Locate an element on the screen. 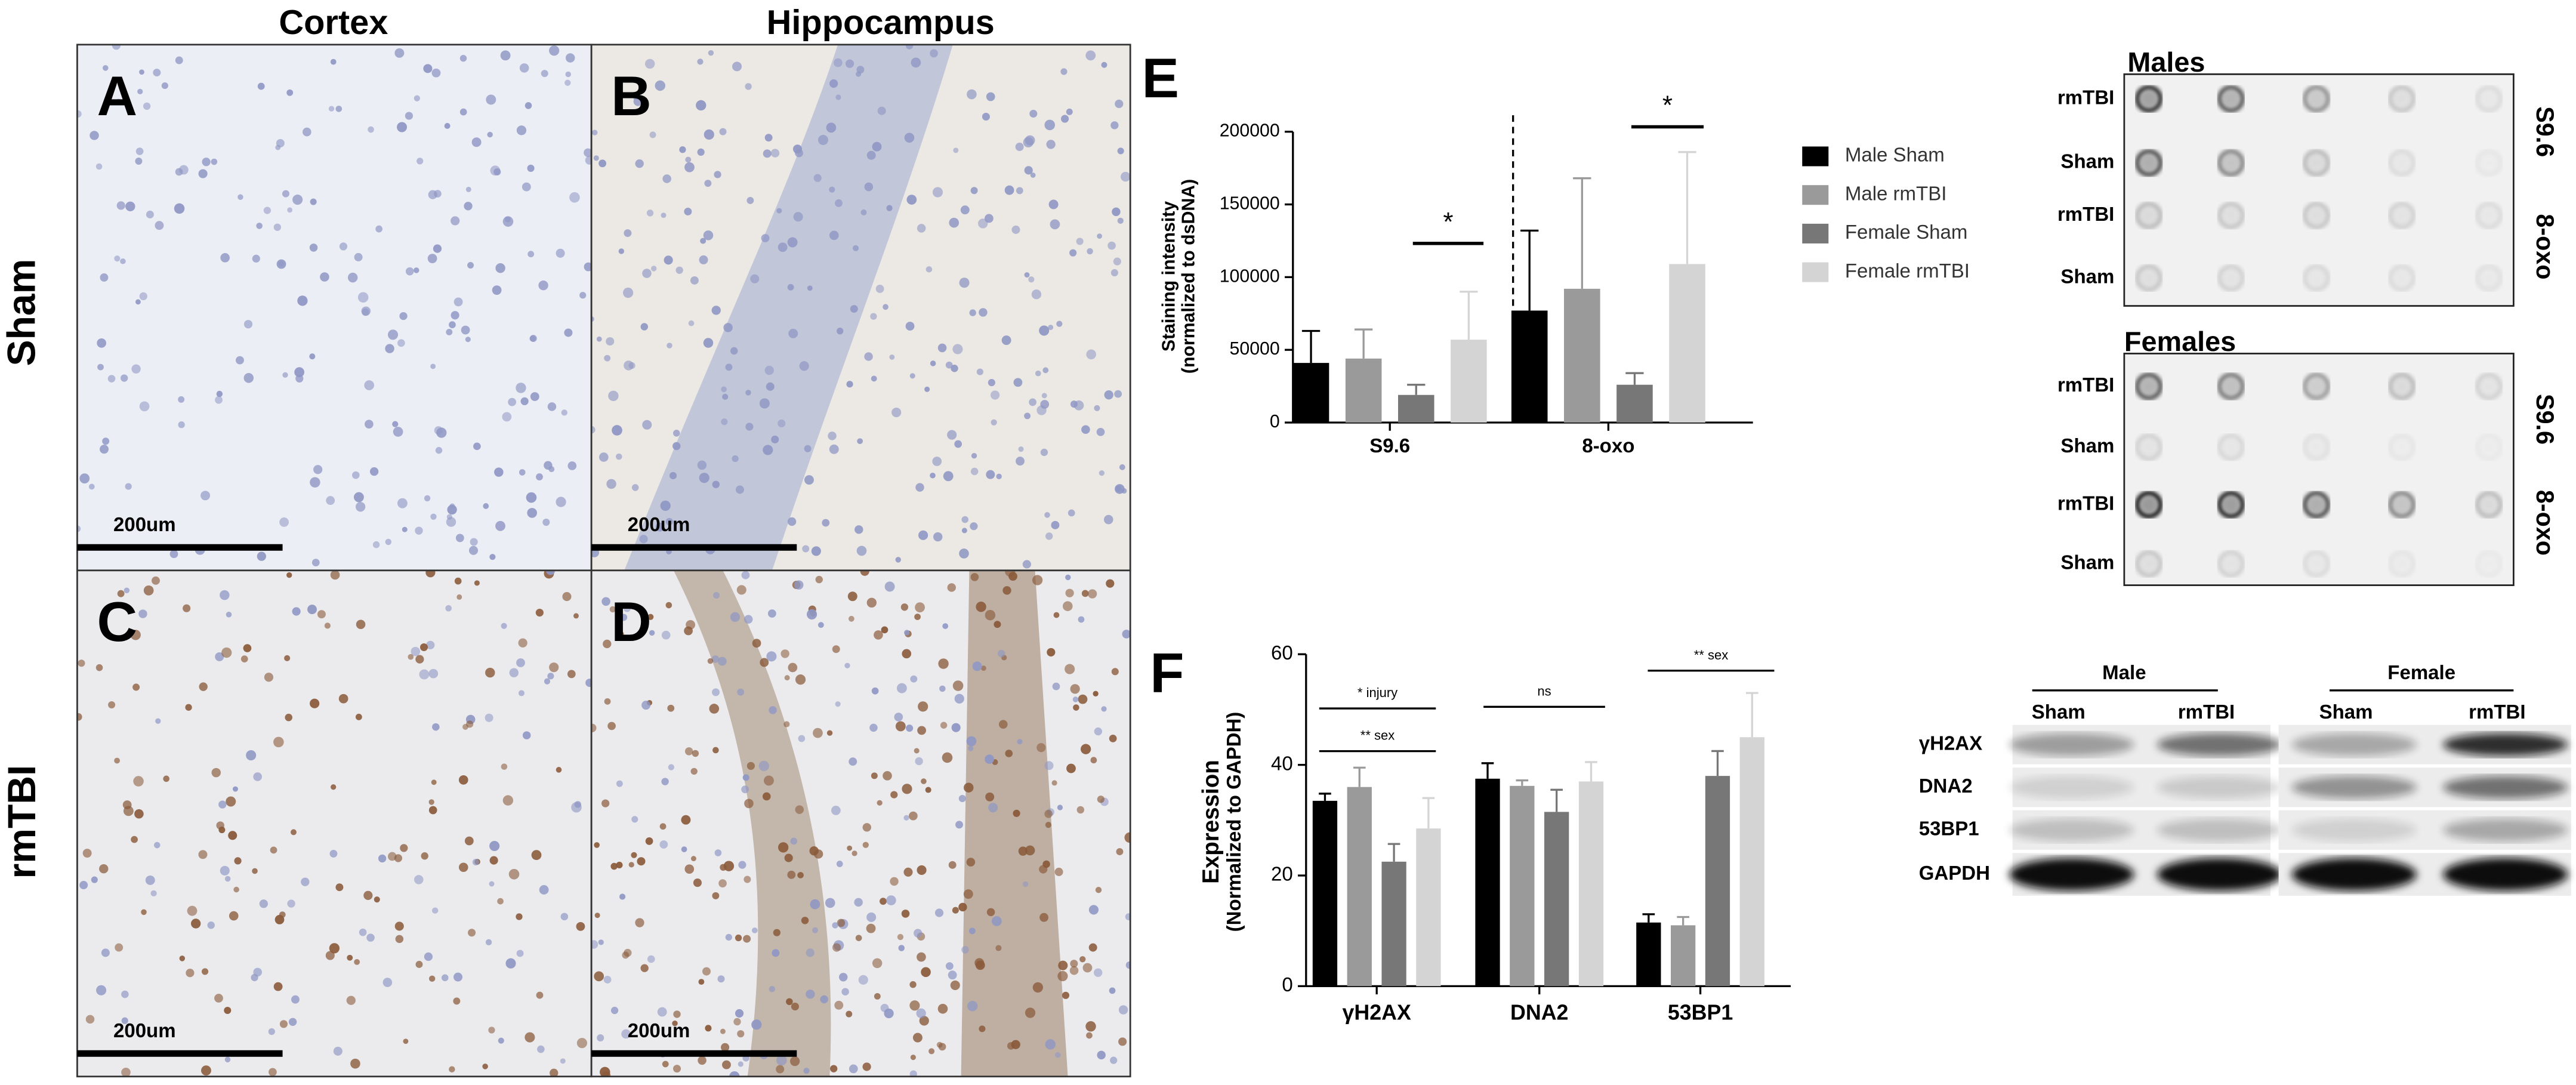 Image resolution: width=2576 pixels, height=1085 pixels. blot-probe-label: S9.6 is located at coordinates (2545, 131).